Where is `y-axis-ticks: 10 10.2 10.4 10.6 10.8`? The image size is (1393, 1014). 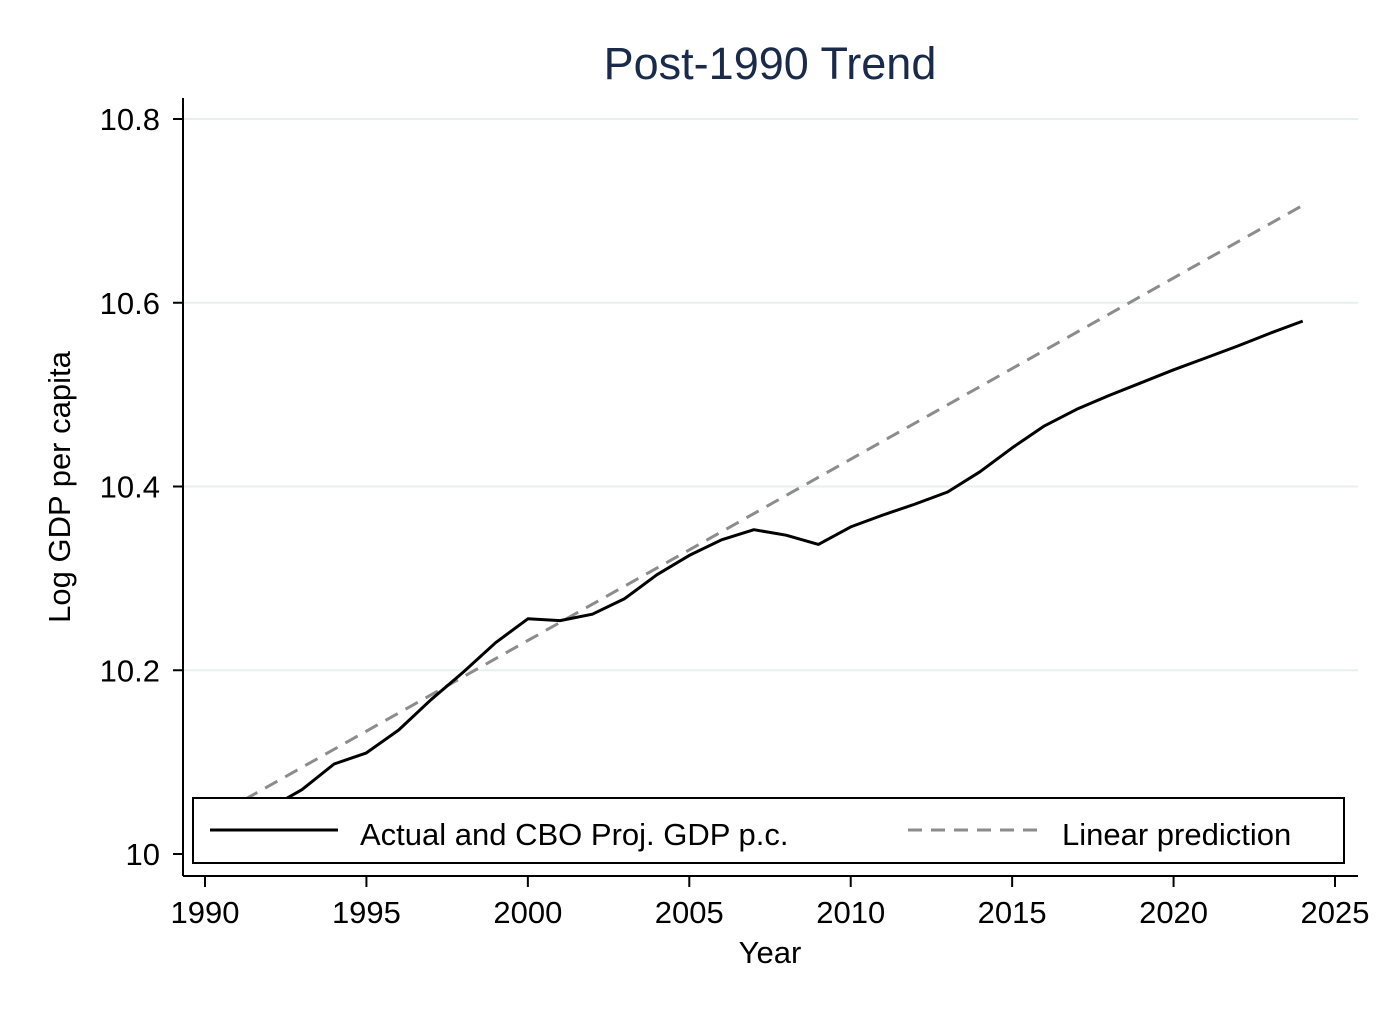
y-axis-ticks: 10 10.2 10.4 10.6 10.8 is located at coordinates (141, 487).